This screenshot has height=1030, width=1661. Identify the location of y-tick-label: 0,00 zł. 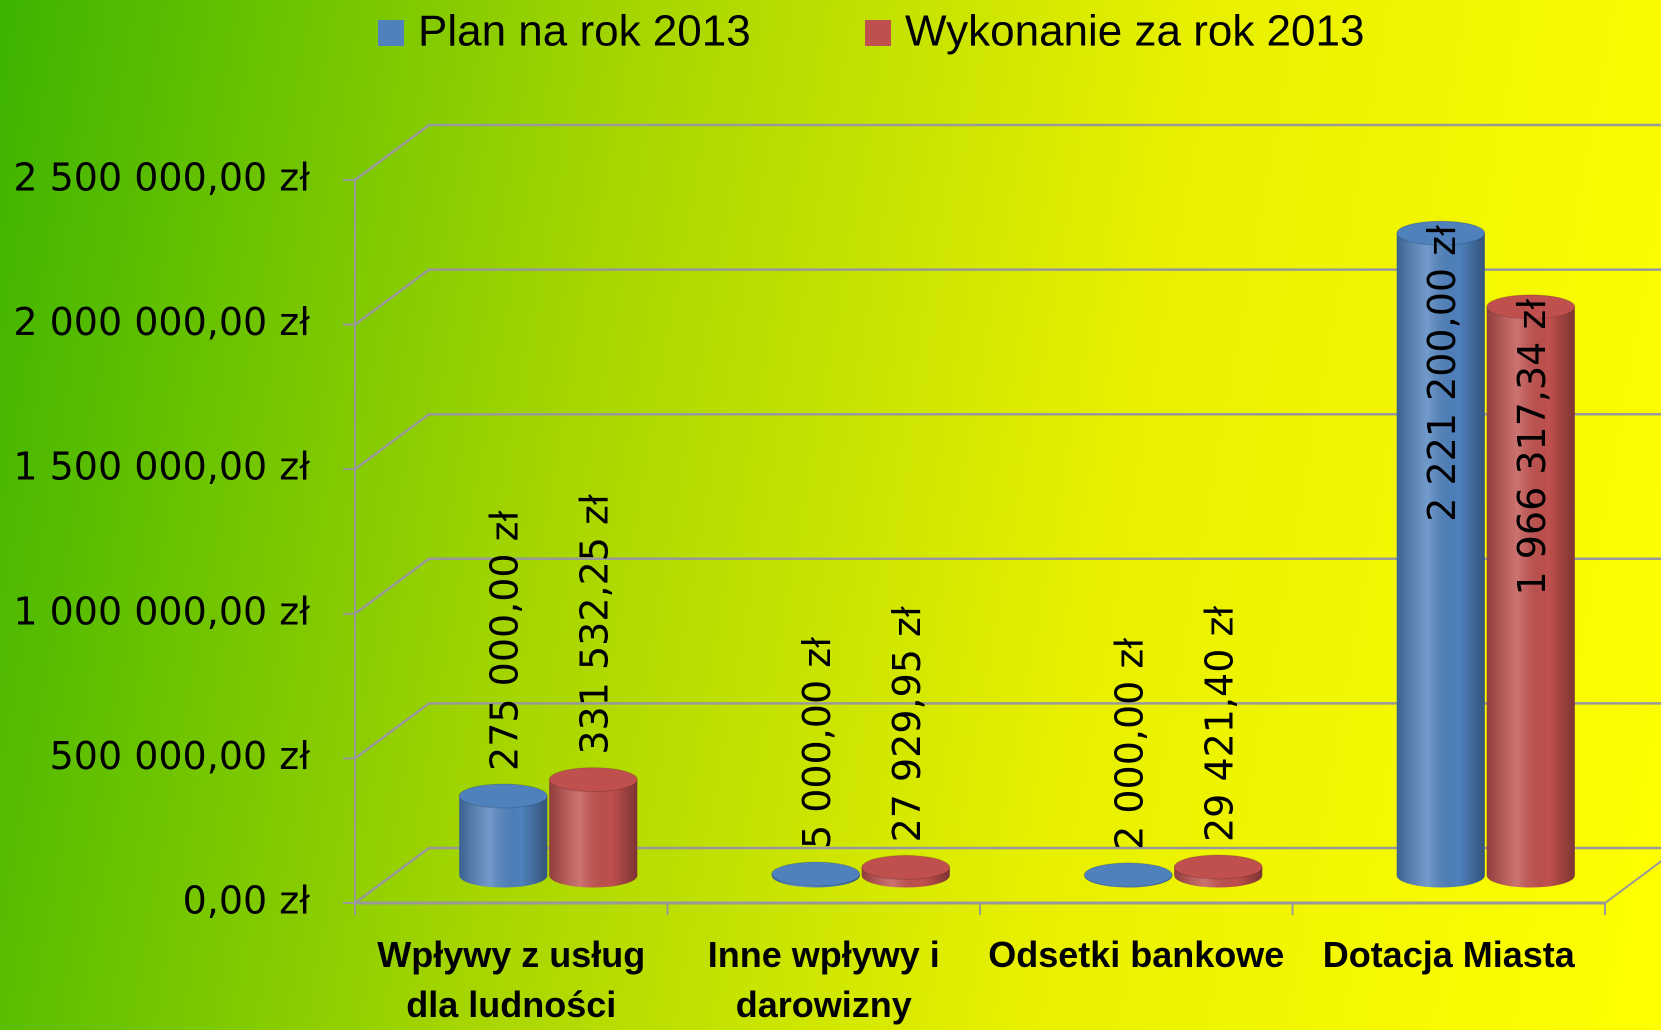
(247, 901).